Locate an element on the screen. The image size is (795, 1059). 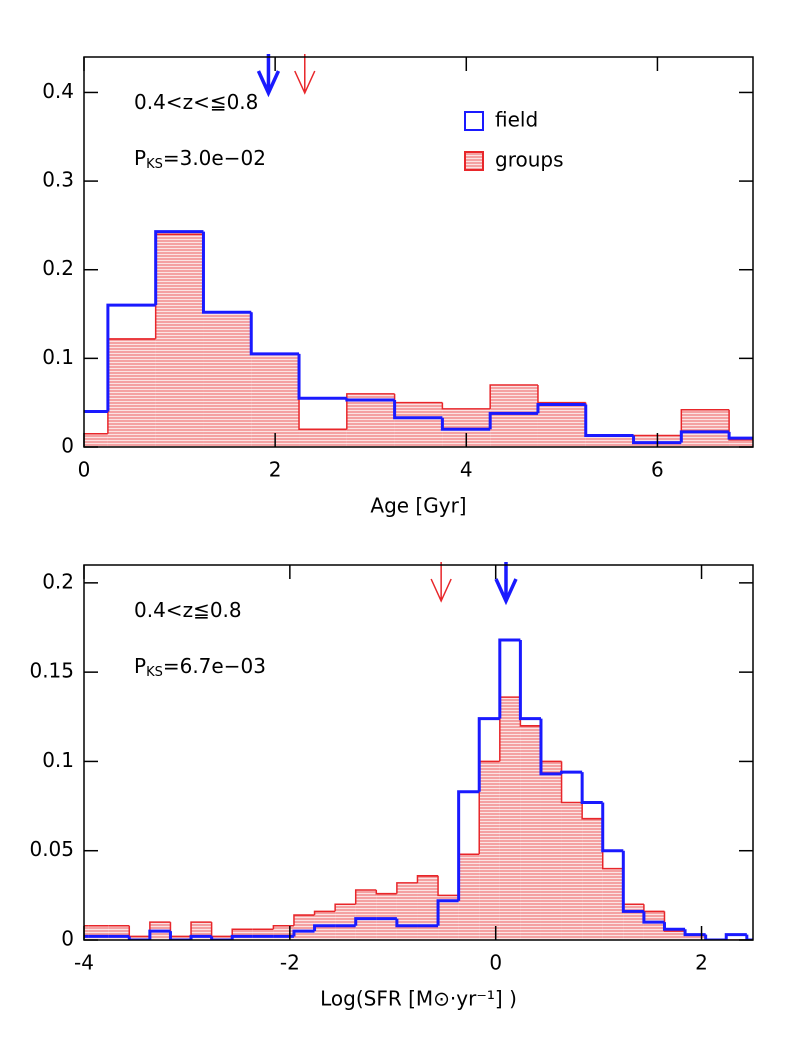
annotation: 0.4<z<≦0.8 is located at coordinates (196, 102).